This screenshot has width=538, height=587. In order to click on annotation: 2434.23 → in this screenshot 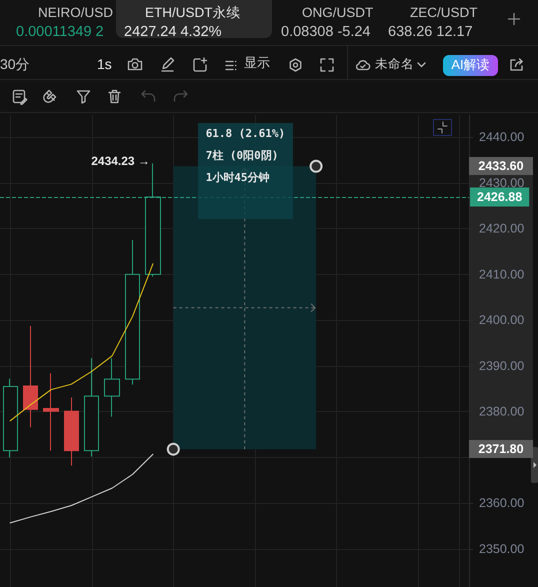, I will do `click(120, 162)`.